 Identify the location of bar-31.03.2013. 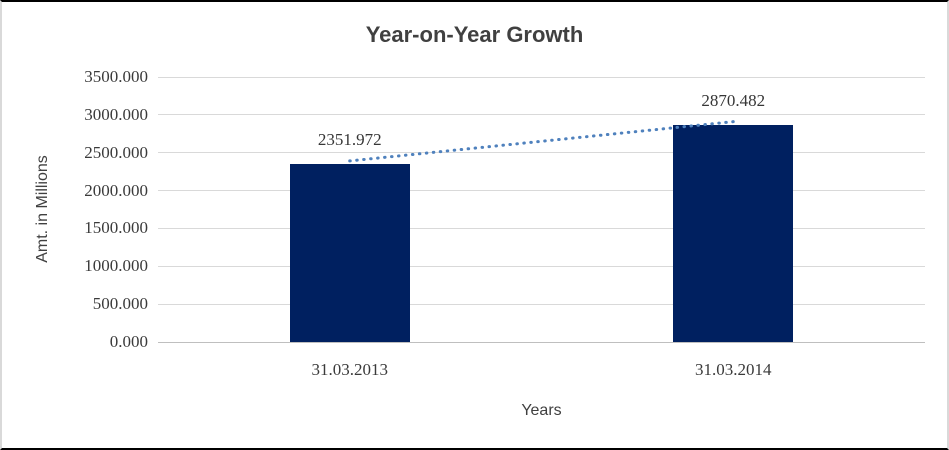
(349, 252).